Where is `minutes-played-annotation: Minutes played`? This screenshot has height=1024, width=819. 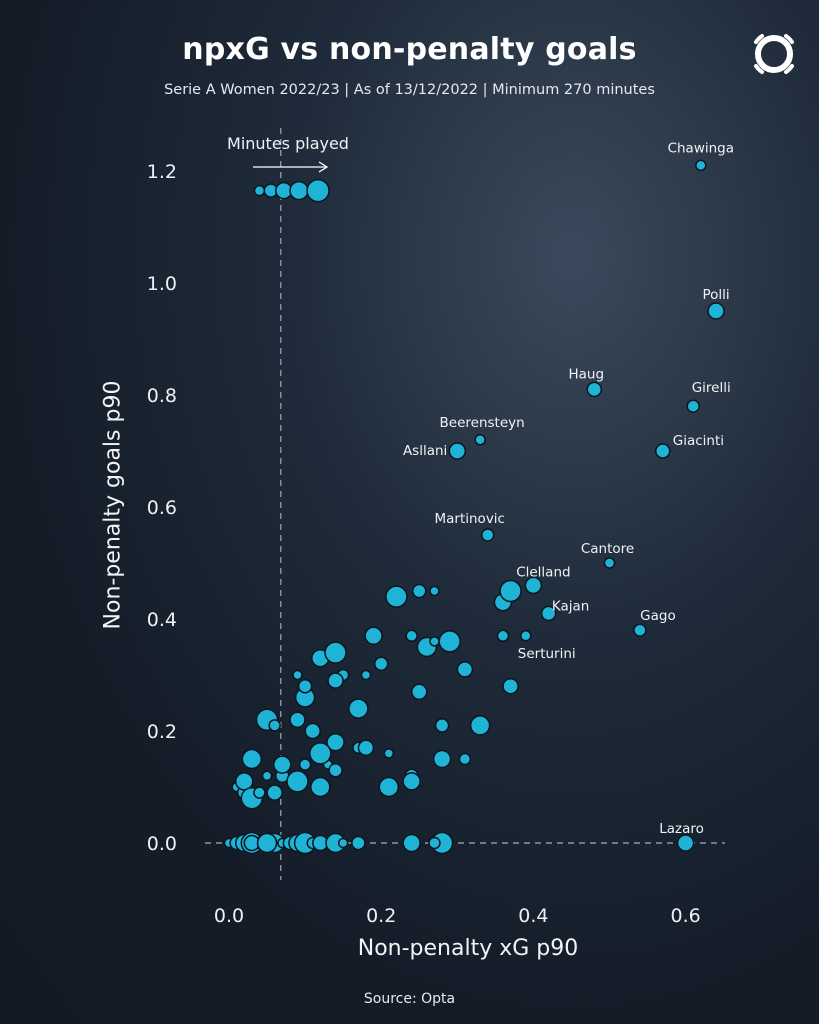
minutes-played-annotation: Minutes played is located at coordinates (288, 143).